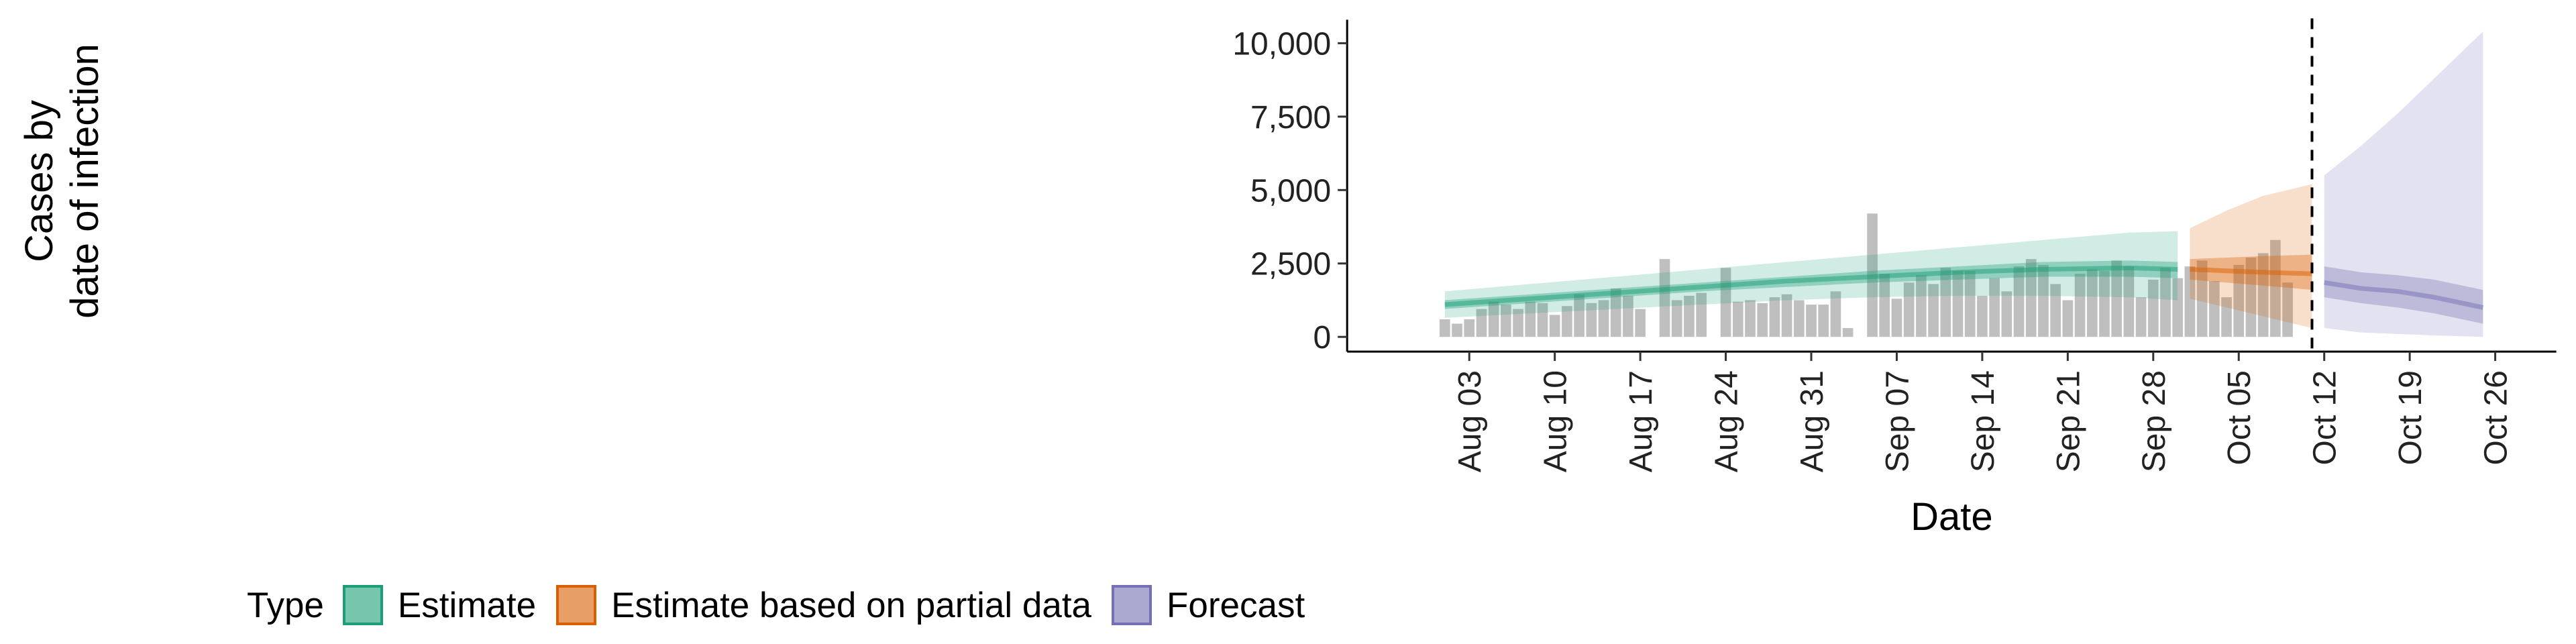 Image resolution: width=2576 pixels, height=644 pixels. I want to click on legend-item-estimate: Estimate, so click(439, 605).